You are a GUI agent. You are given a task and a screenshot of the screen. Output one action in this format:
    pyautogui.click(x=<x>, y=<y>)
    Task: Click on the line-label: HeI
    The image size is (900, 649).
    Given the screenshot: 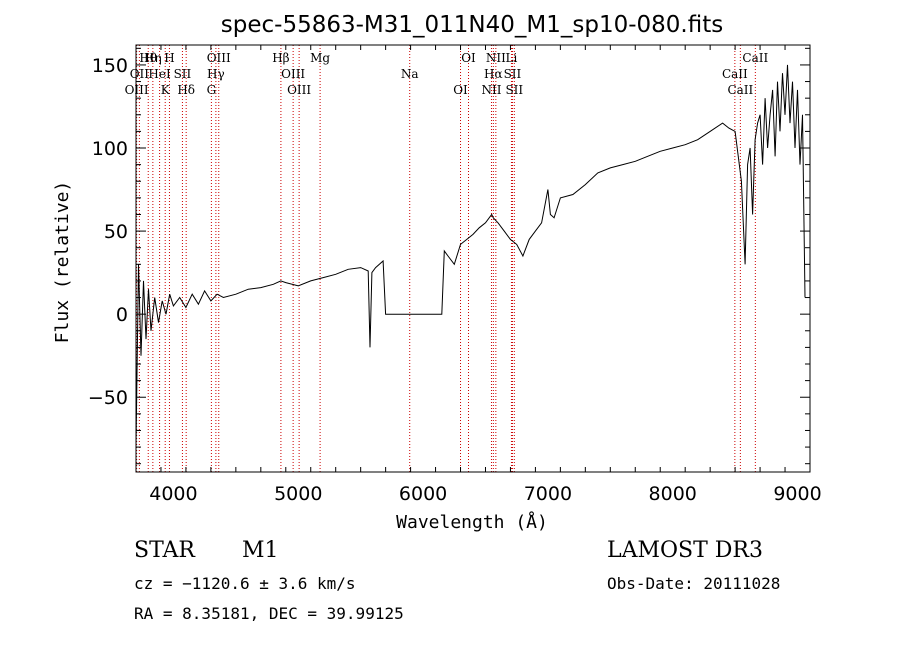 What is the action you would take?
    pyautogui.click(x=159, y=74)
    